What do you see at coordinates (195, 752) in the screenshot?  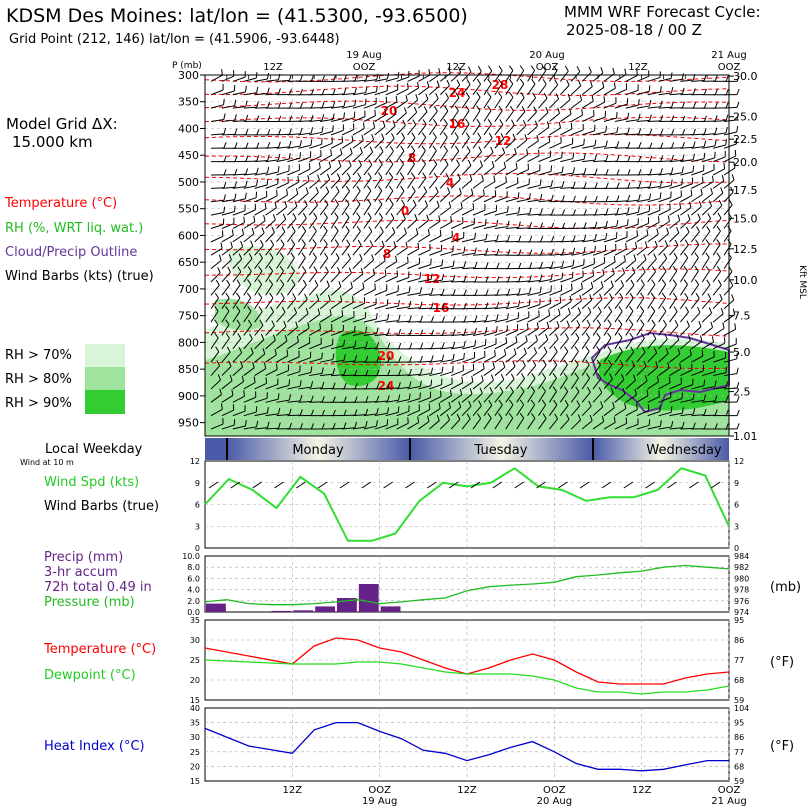 I see `y-tick-label: 25` at bounding box center [195, 752].